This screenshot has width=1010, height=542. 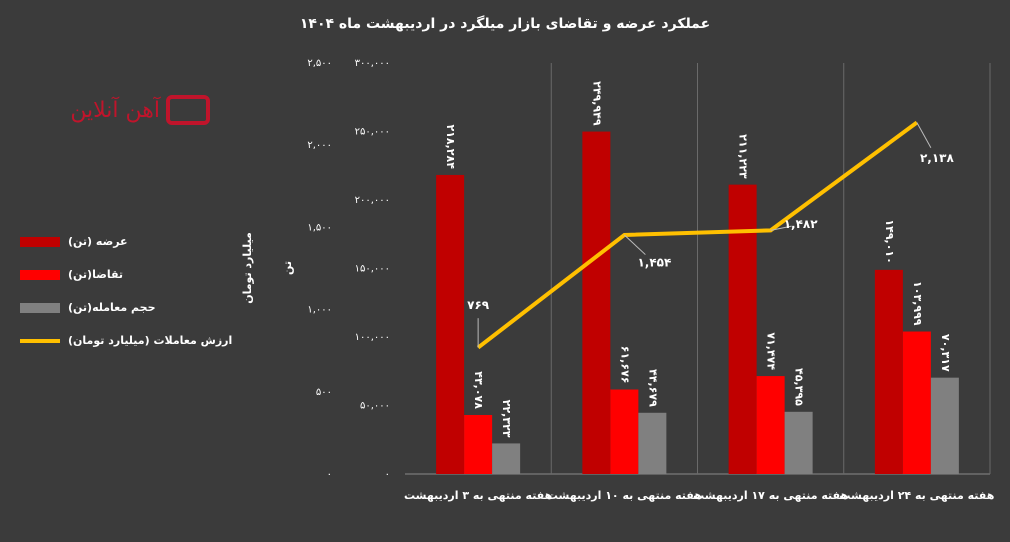 What do you see at coordinates (917, 303) in the screenshot?
I see `bar-value-label: ۱۰۳,۹۹۹` at bounding box center [917, 303].